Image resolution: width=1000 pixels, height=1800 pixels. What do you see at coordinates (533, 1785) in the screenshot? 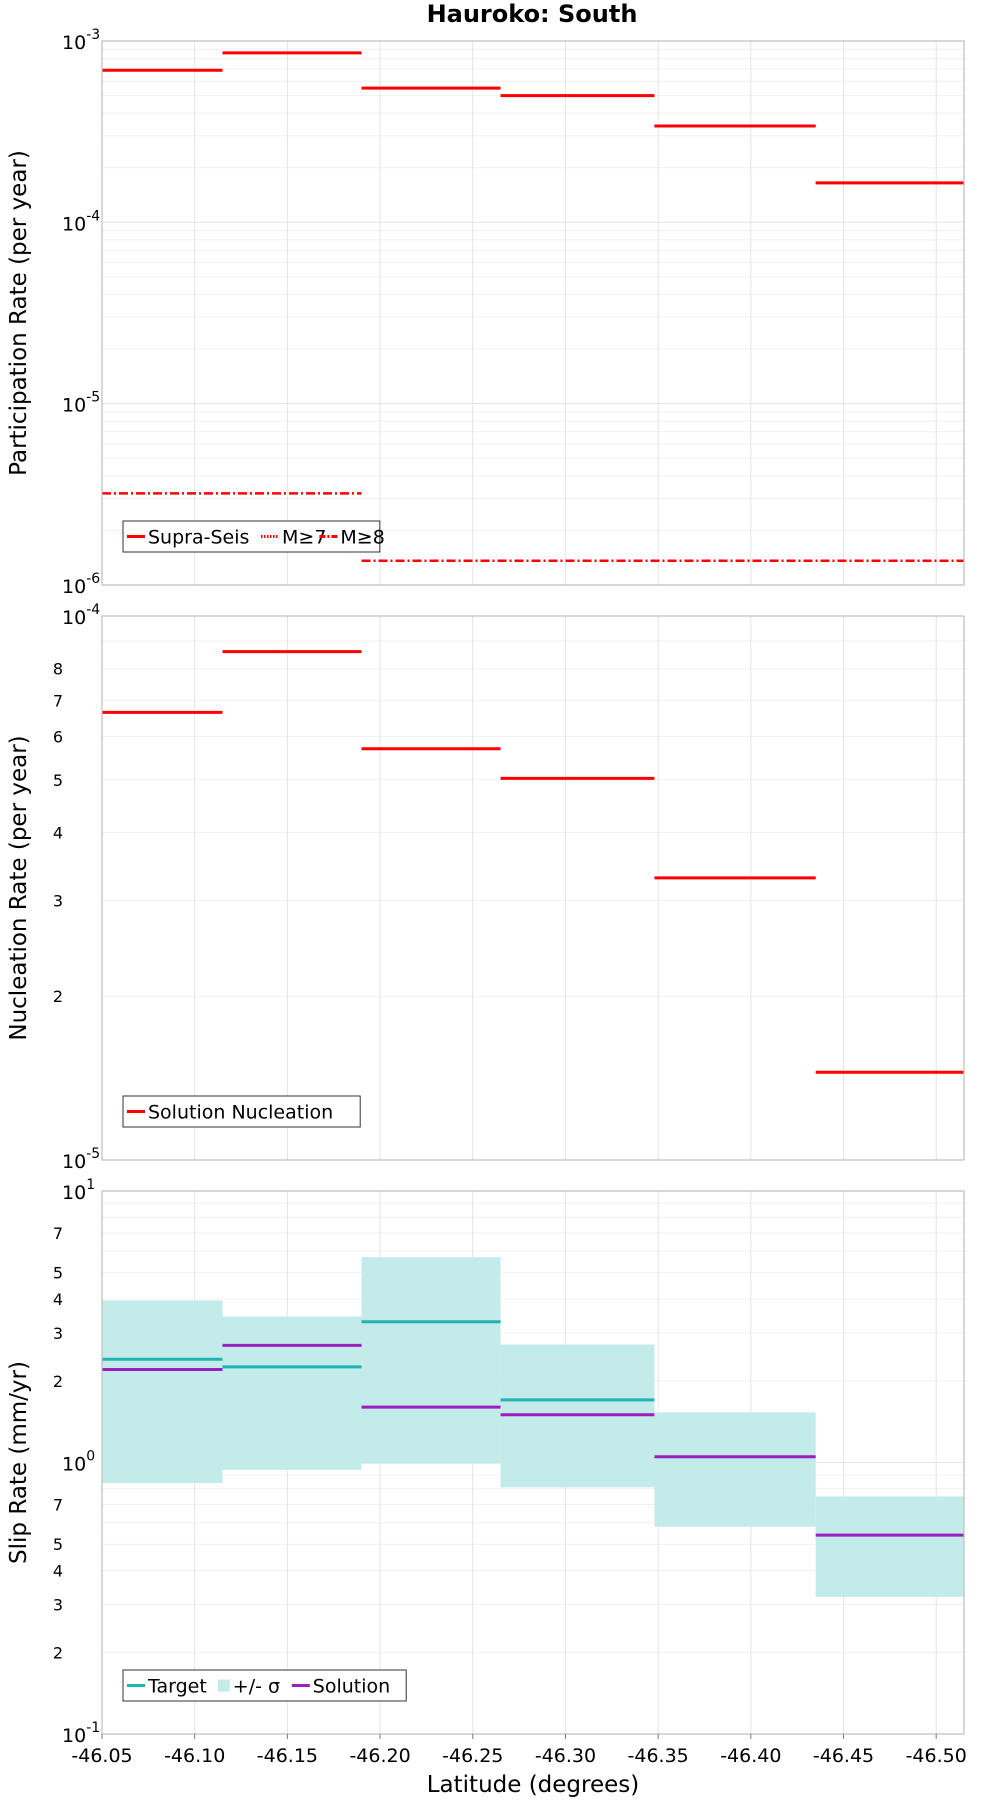
I see `x-axis-label: Latitude (degrees)` at bounding box center [533, 1785].